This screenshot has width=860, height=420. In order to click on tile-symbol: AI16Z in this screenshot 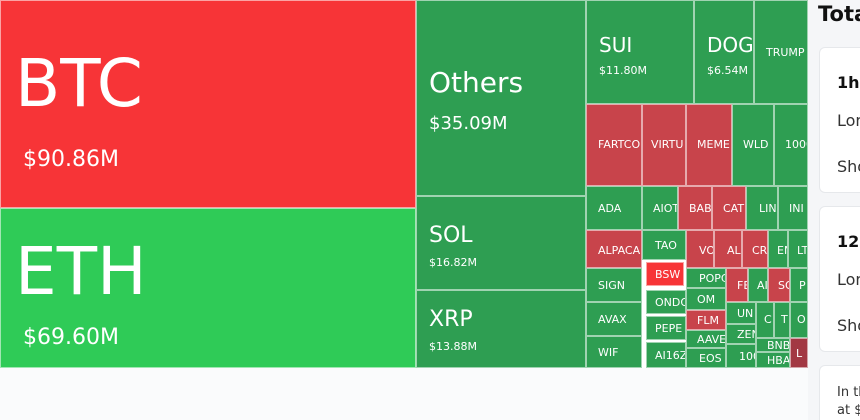, I will do `click(670, 355)`.